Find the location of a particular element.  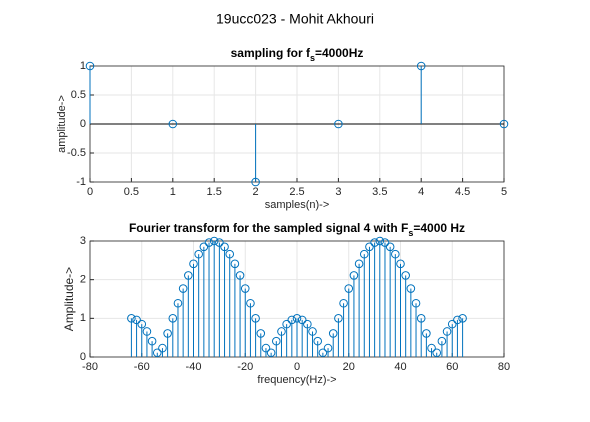

x-tick-label: -40 is located at coordinates (194, 367).